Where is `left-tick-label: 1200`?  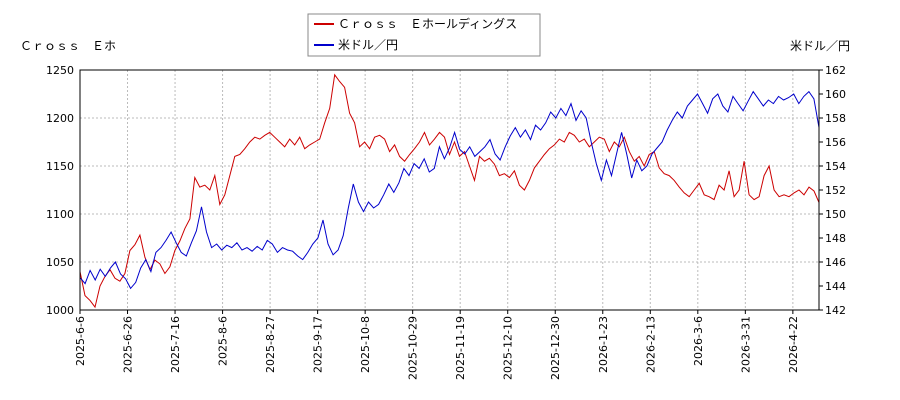
left-tick-label: 1200 is located at coordinates (60, 118).